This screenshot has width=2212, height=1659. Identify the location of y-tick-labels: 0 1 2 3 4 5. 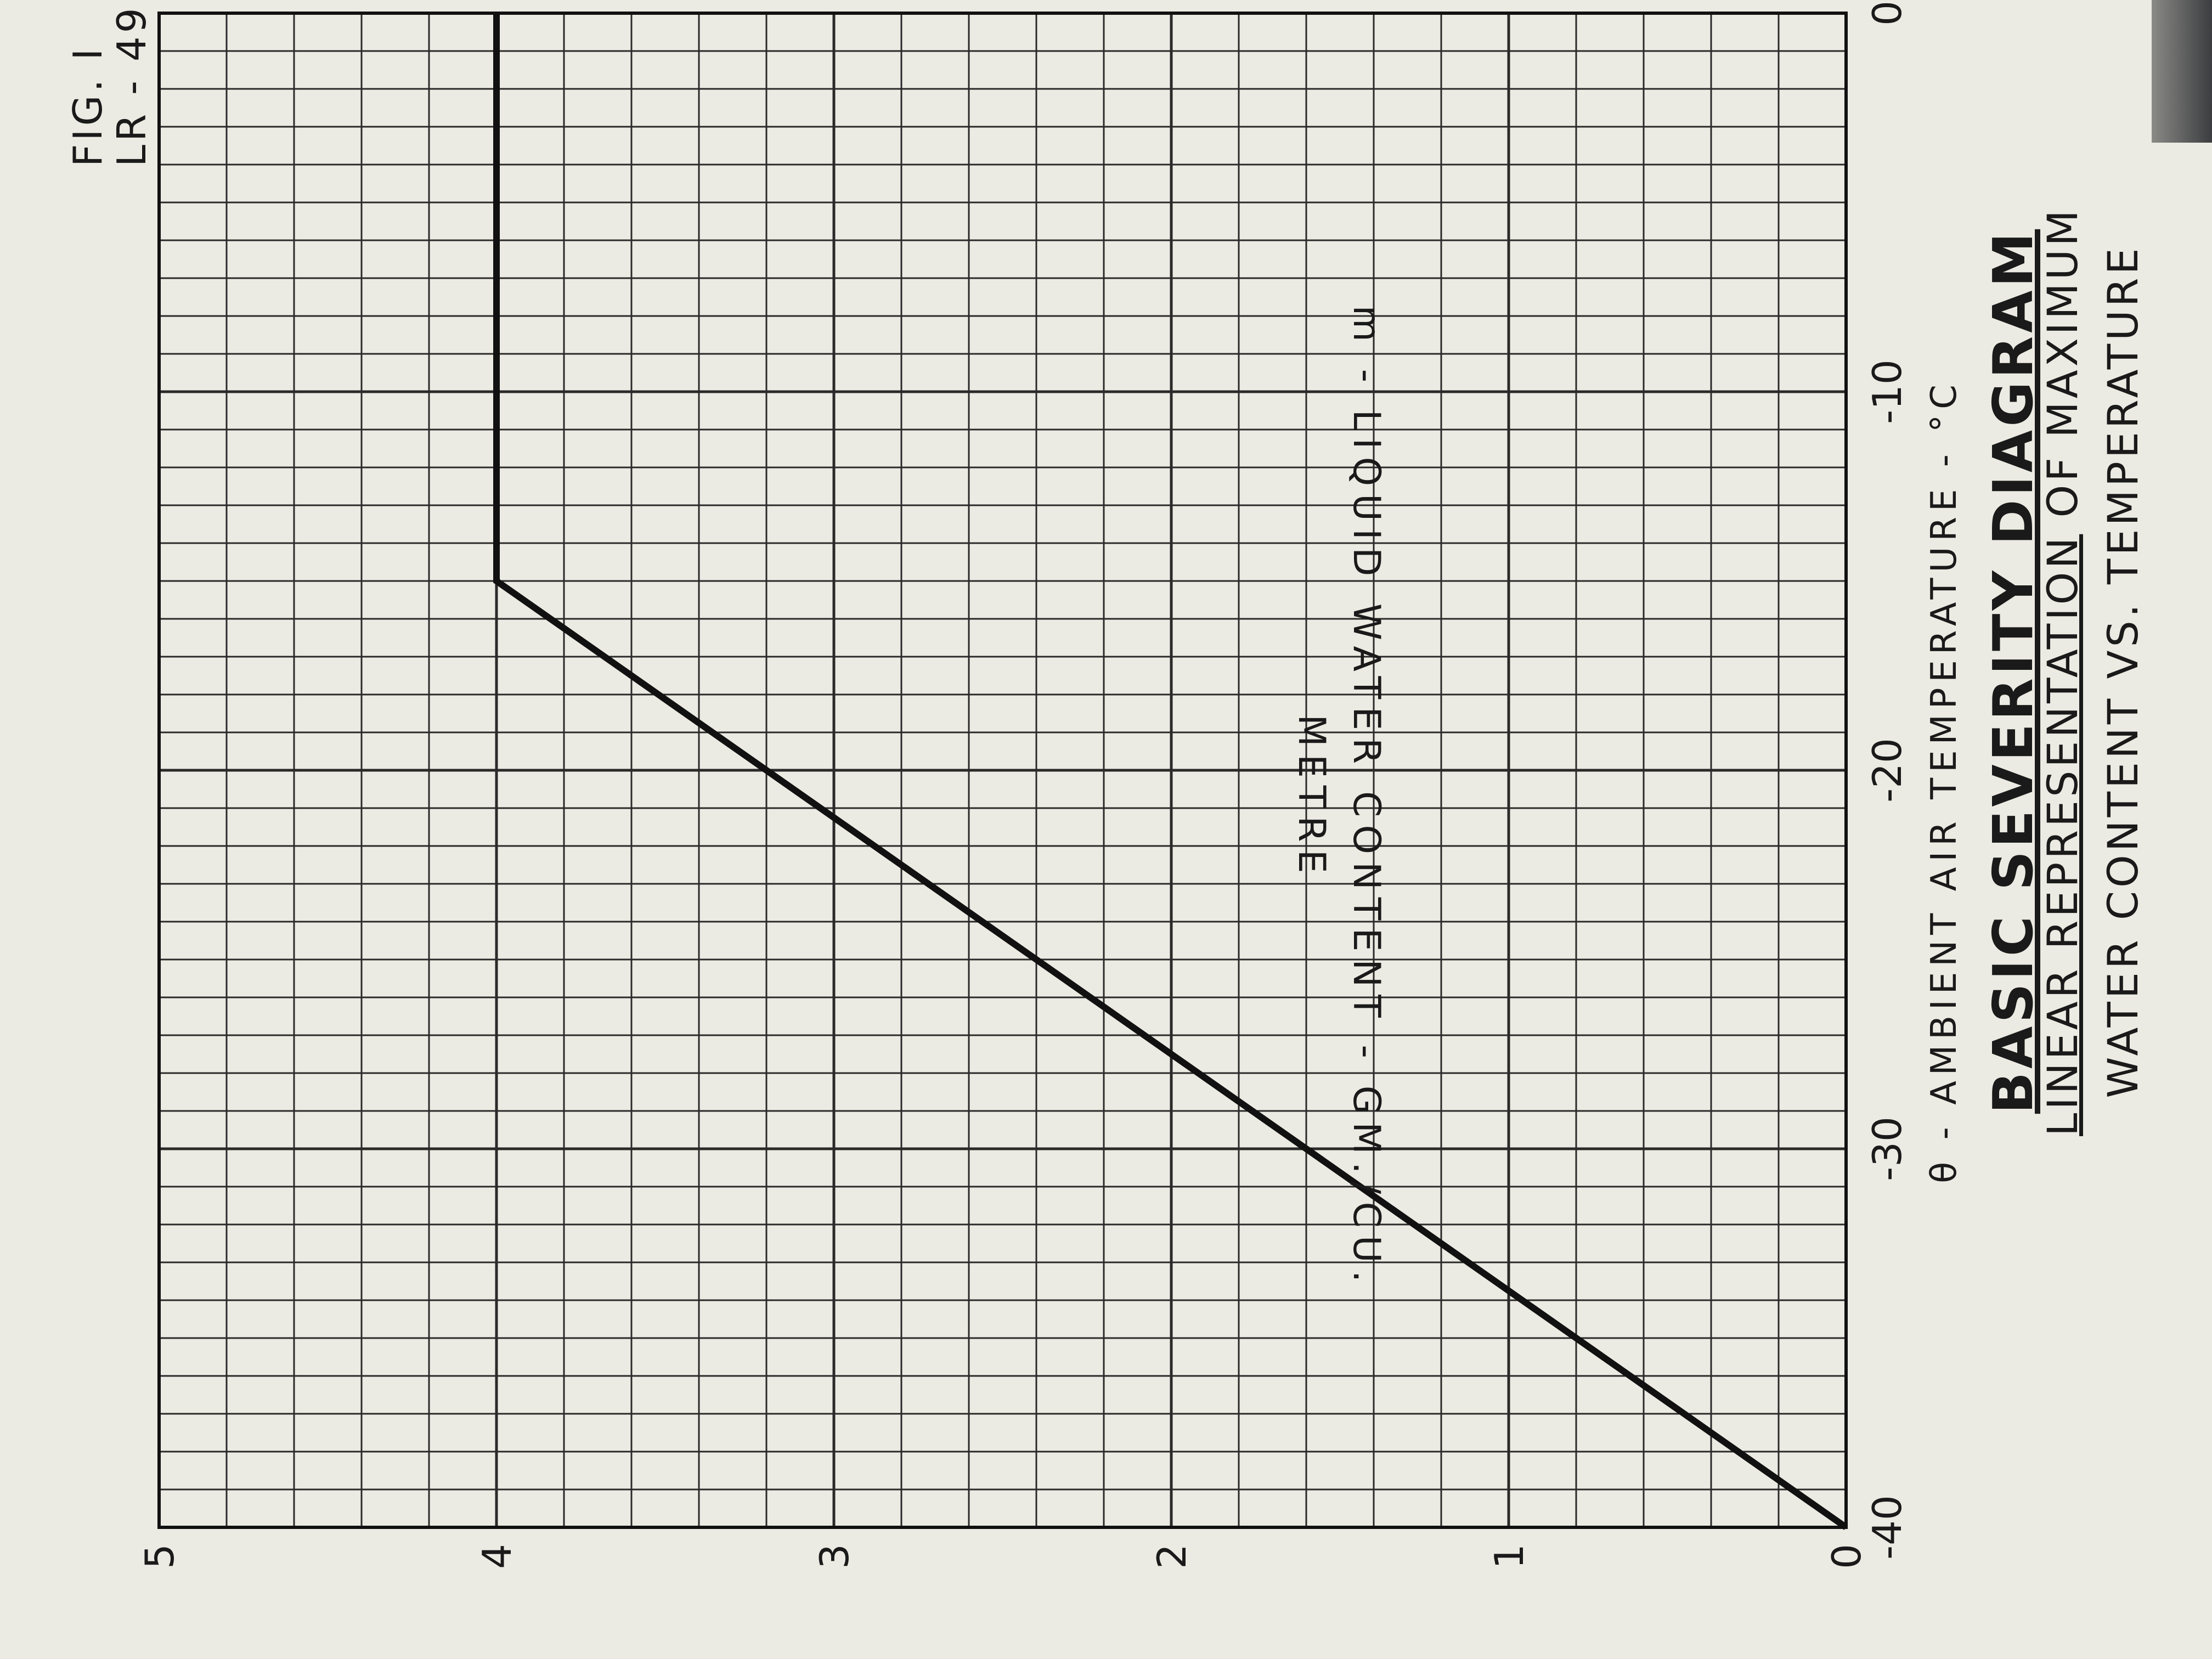
(1003, 1556).